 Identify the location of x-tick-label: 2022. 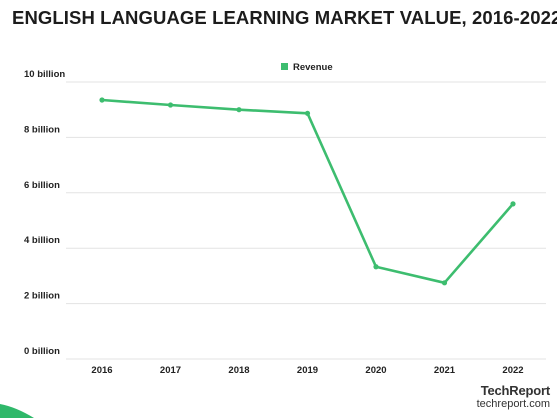
(512, 370).